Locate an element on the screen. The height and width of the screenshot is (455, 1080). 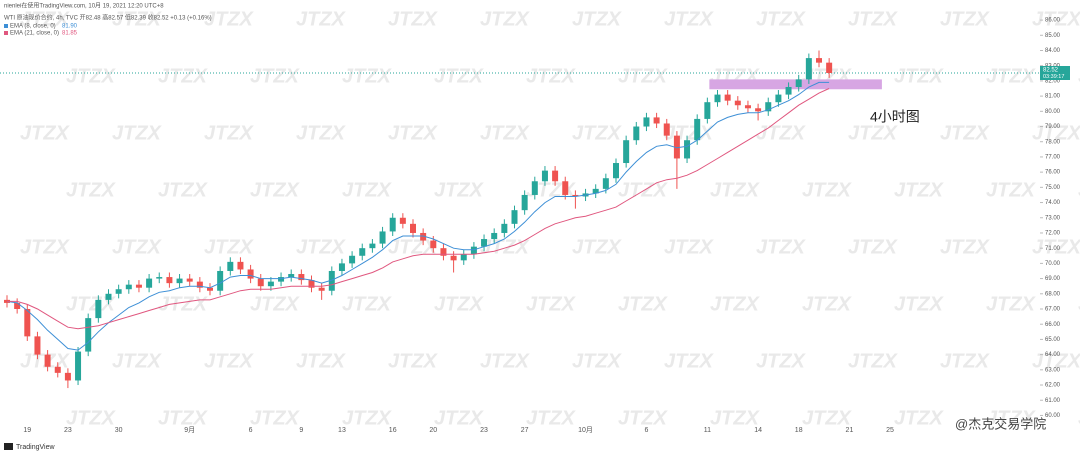
brand-logo is located at coordinates (8, 446).